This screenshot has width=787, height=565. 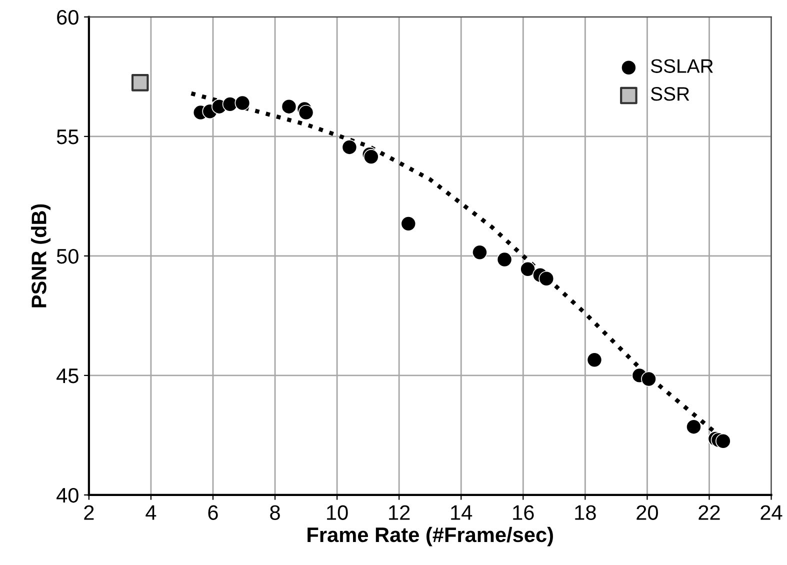 What do you see at coordinates (67, 137) in the screenshot?
I see `y-tick-label: 55` at bounding box center [67, 137].